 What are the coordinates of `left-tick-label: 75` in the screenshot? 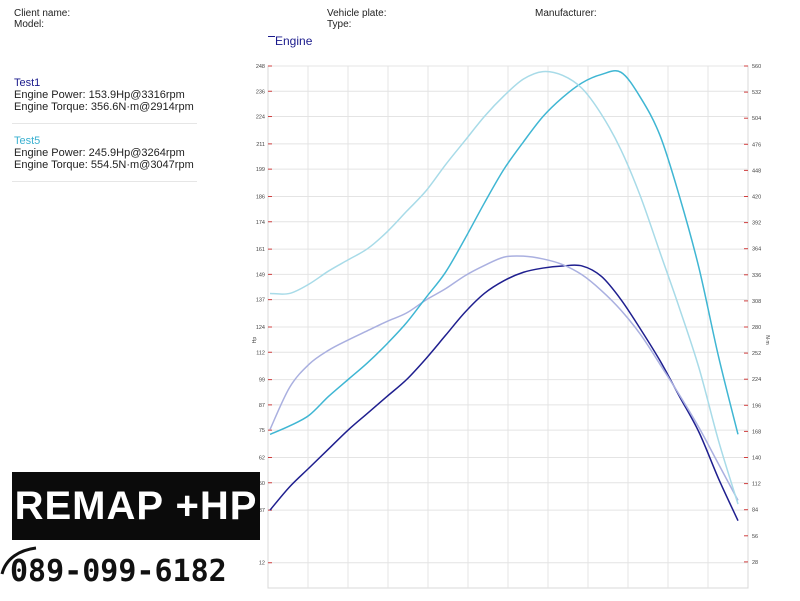 It's located at (262, 431).